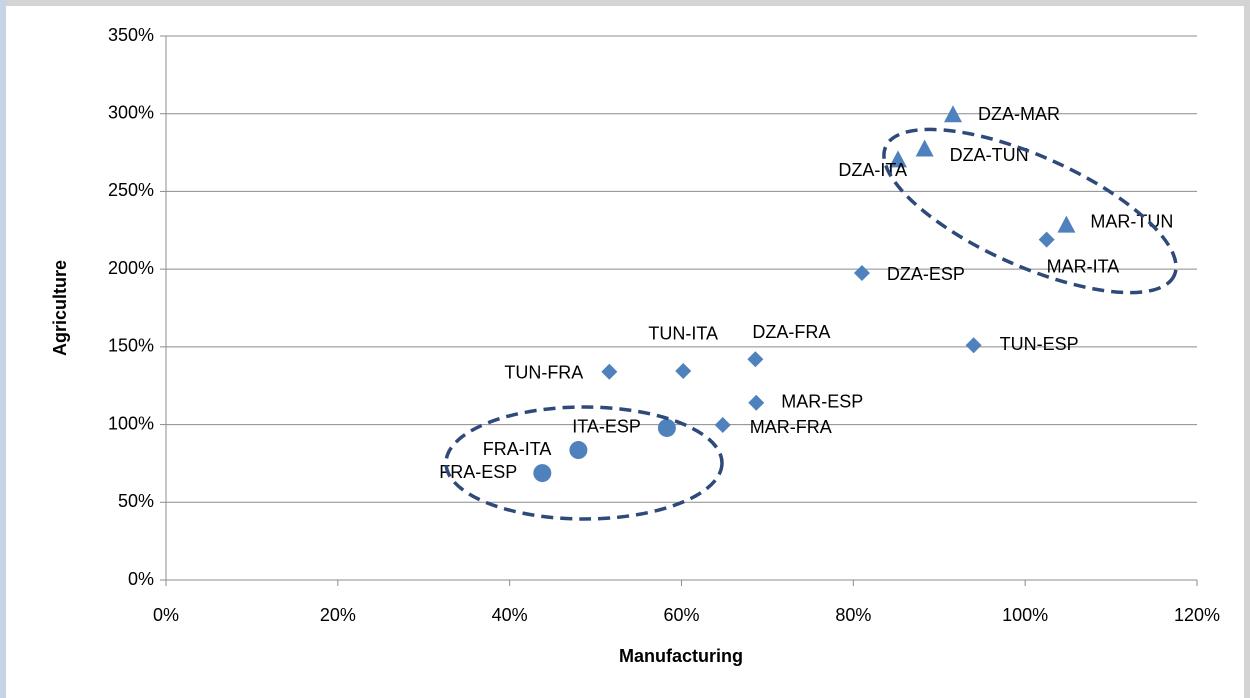  I want to click on y-tick-label: 150%, so click(131, 346).